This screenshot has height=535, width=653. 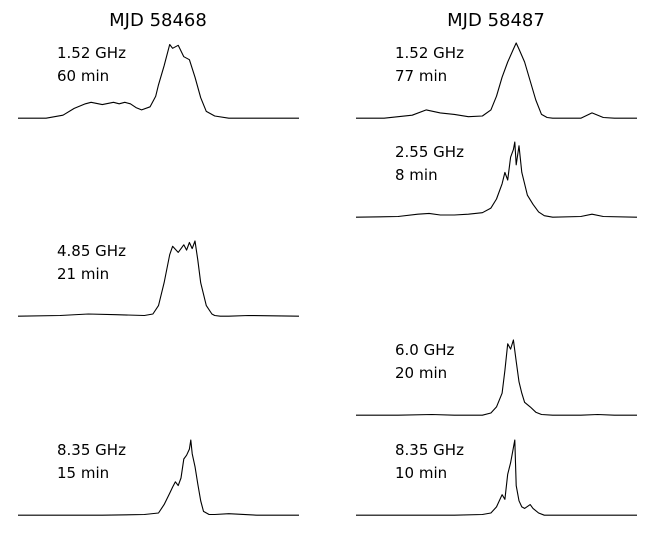 What do you see at coordinates (421, 373) in the screenshot?
I see `duration-label: 20 min` at bounding box center [421, 373].